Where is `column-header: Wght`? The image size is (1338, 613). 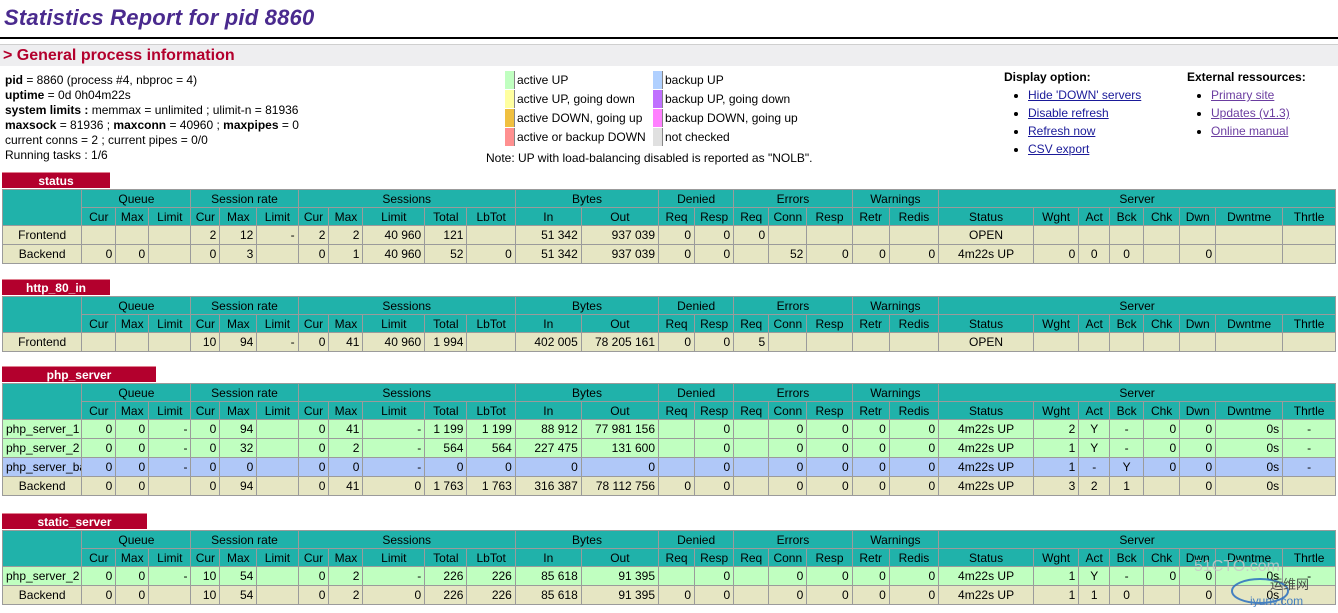 column-header: Wght is located at coordinates (1056, 323).